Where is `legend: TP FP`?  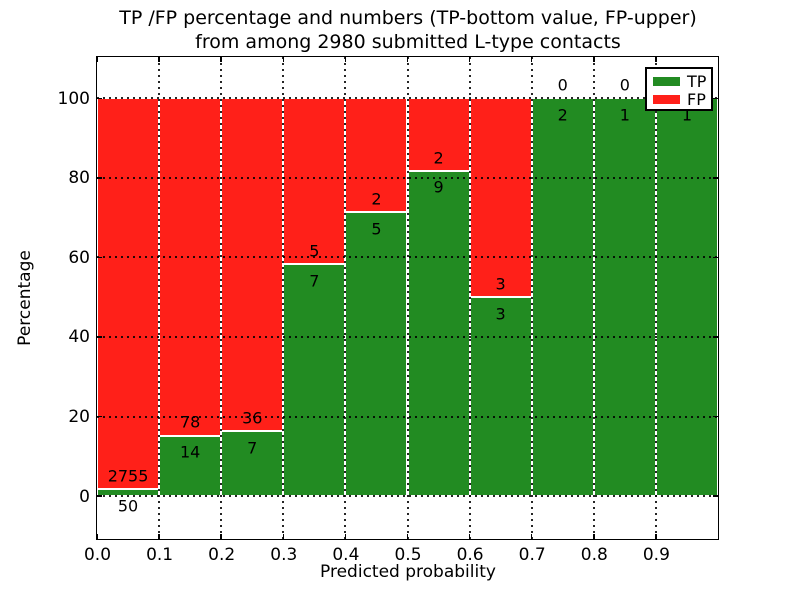 legend: TP FP is located at coordinates (679, 89).